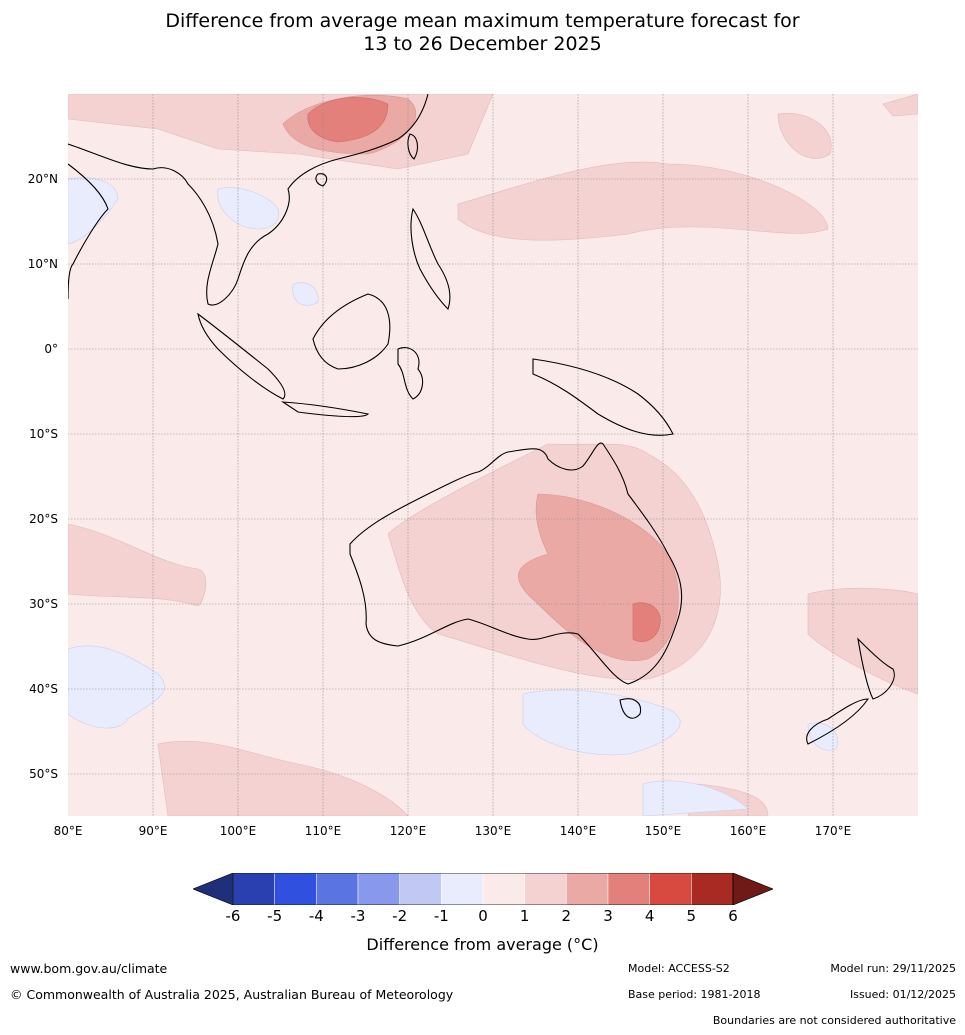 This screenshot has height=1035, width=965. Describe the element at coordinates (483, 916) in the screenshot. I see `colorbar-tick-label: 0` at that location.